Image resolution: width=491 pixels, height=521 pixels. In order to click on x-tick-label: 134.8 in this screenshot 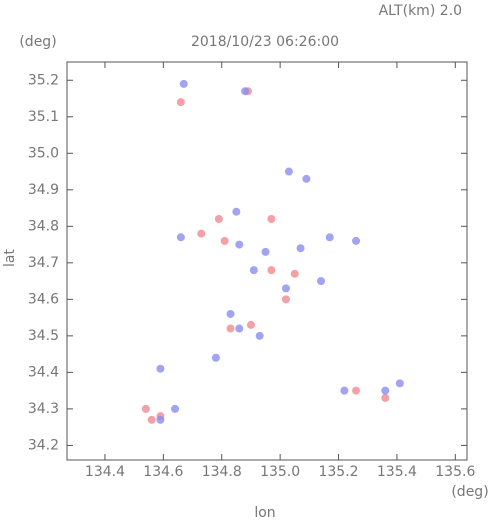, I will do `click(222, 472)`.